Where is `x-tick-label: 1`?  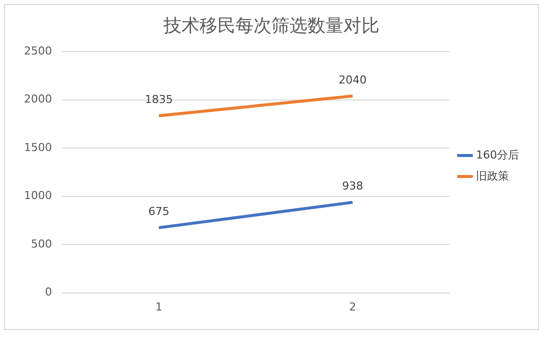
x-tick-label: 1 is located at coordinates (158, 307).